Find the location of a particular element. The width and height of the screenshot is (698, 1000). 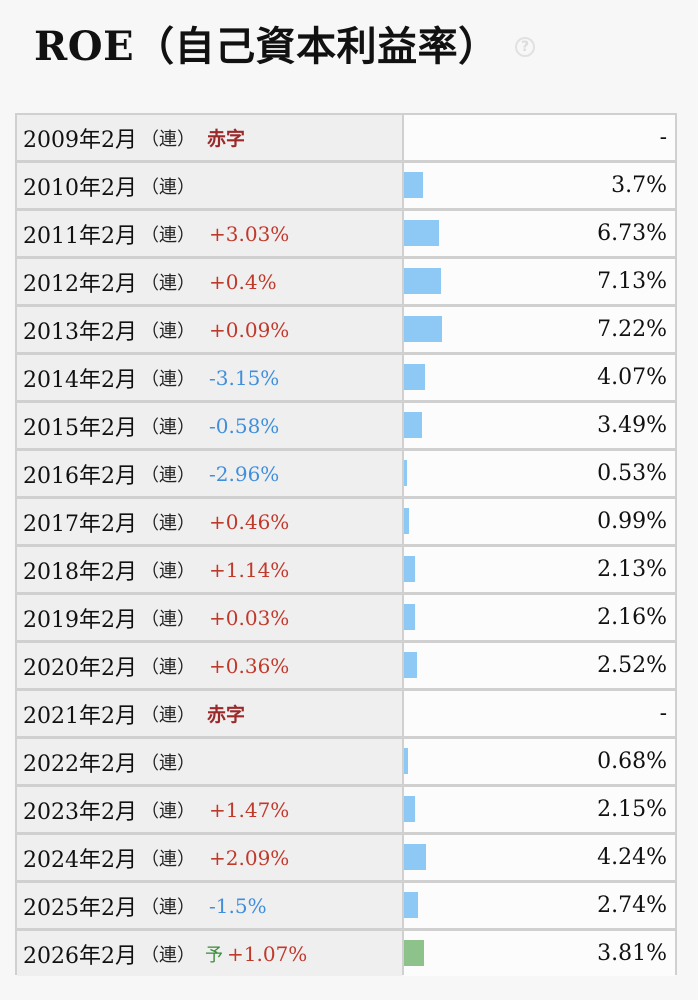

table-row: 2013年2月 （連） +0.09% 7.22% is located at coordinates (346, 329).